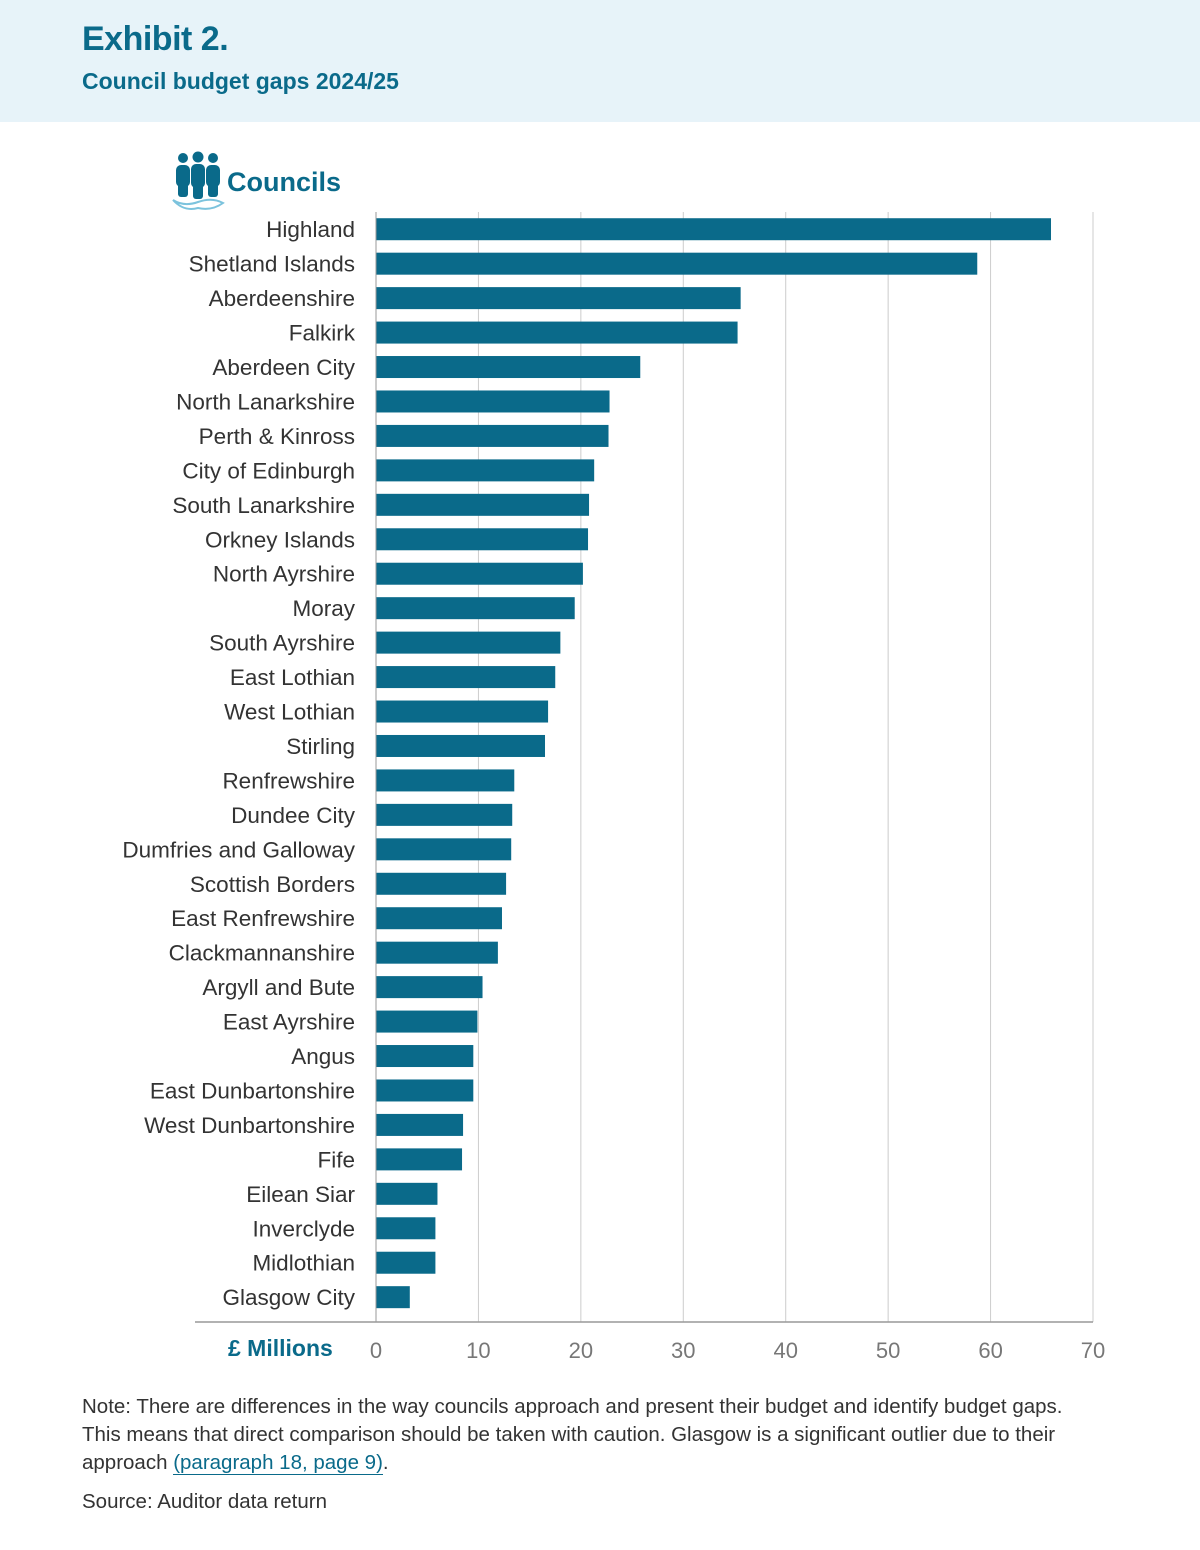 This screenshot has width=1200, height=1550. I want to click on category-label: Argyll and Bute, so click(278, 987).